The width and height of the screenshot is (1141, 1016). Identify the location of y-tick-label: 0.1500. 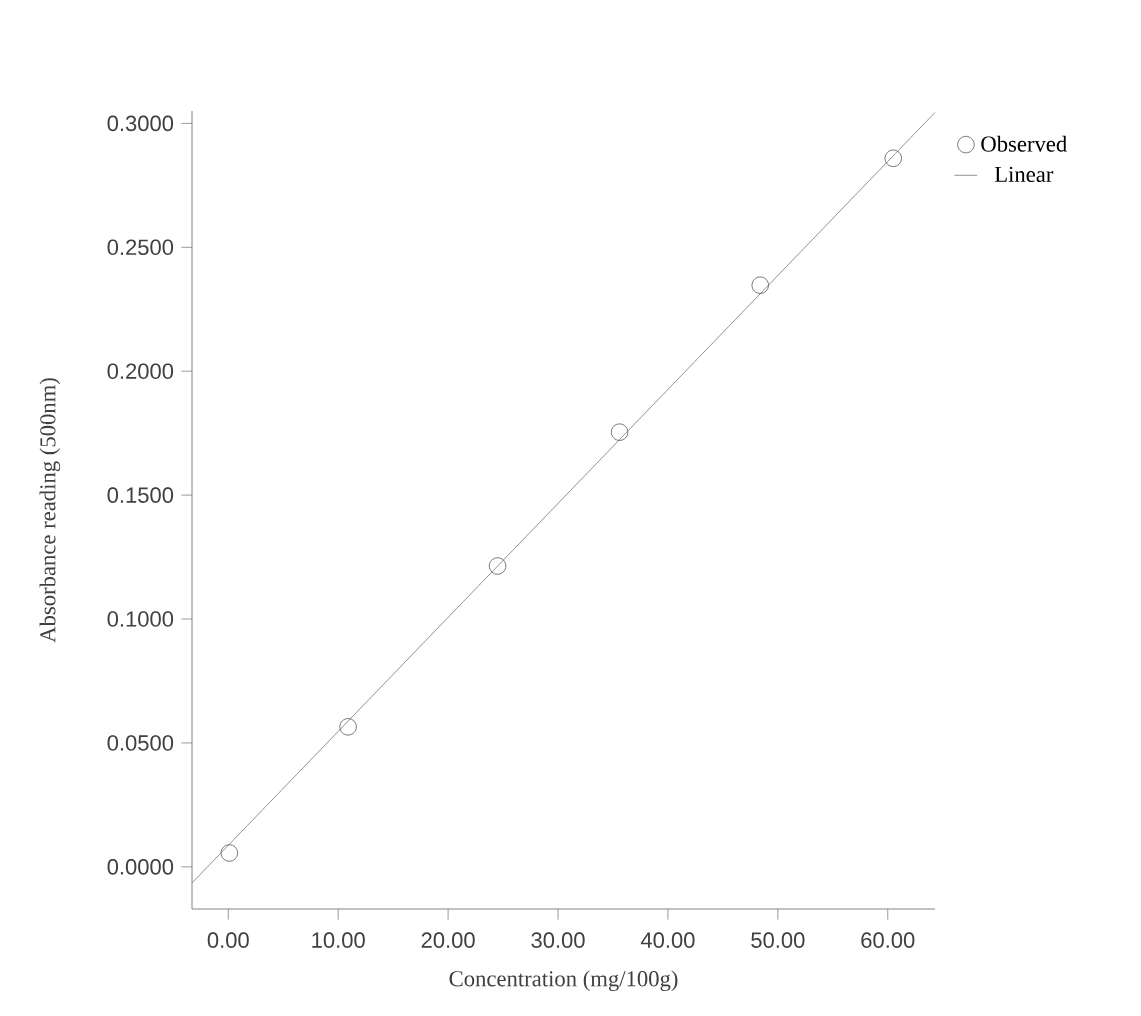
(140, 495).